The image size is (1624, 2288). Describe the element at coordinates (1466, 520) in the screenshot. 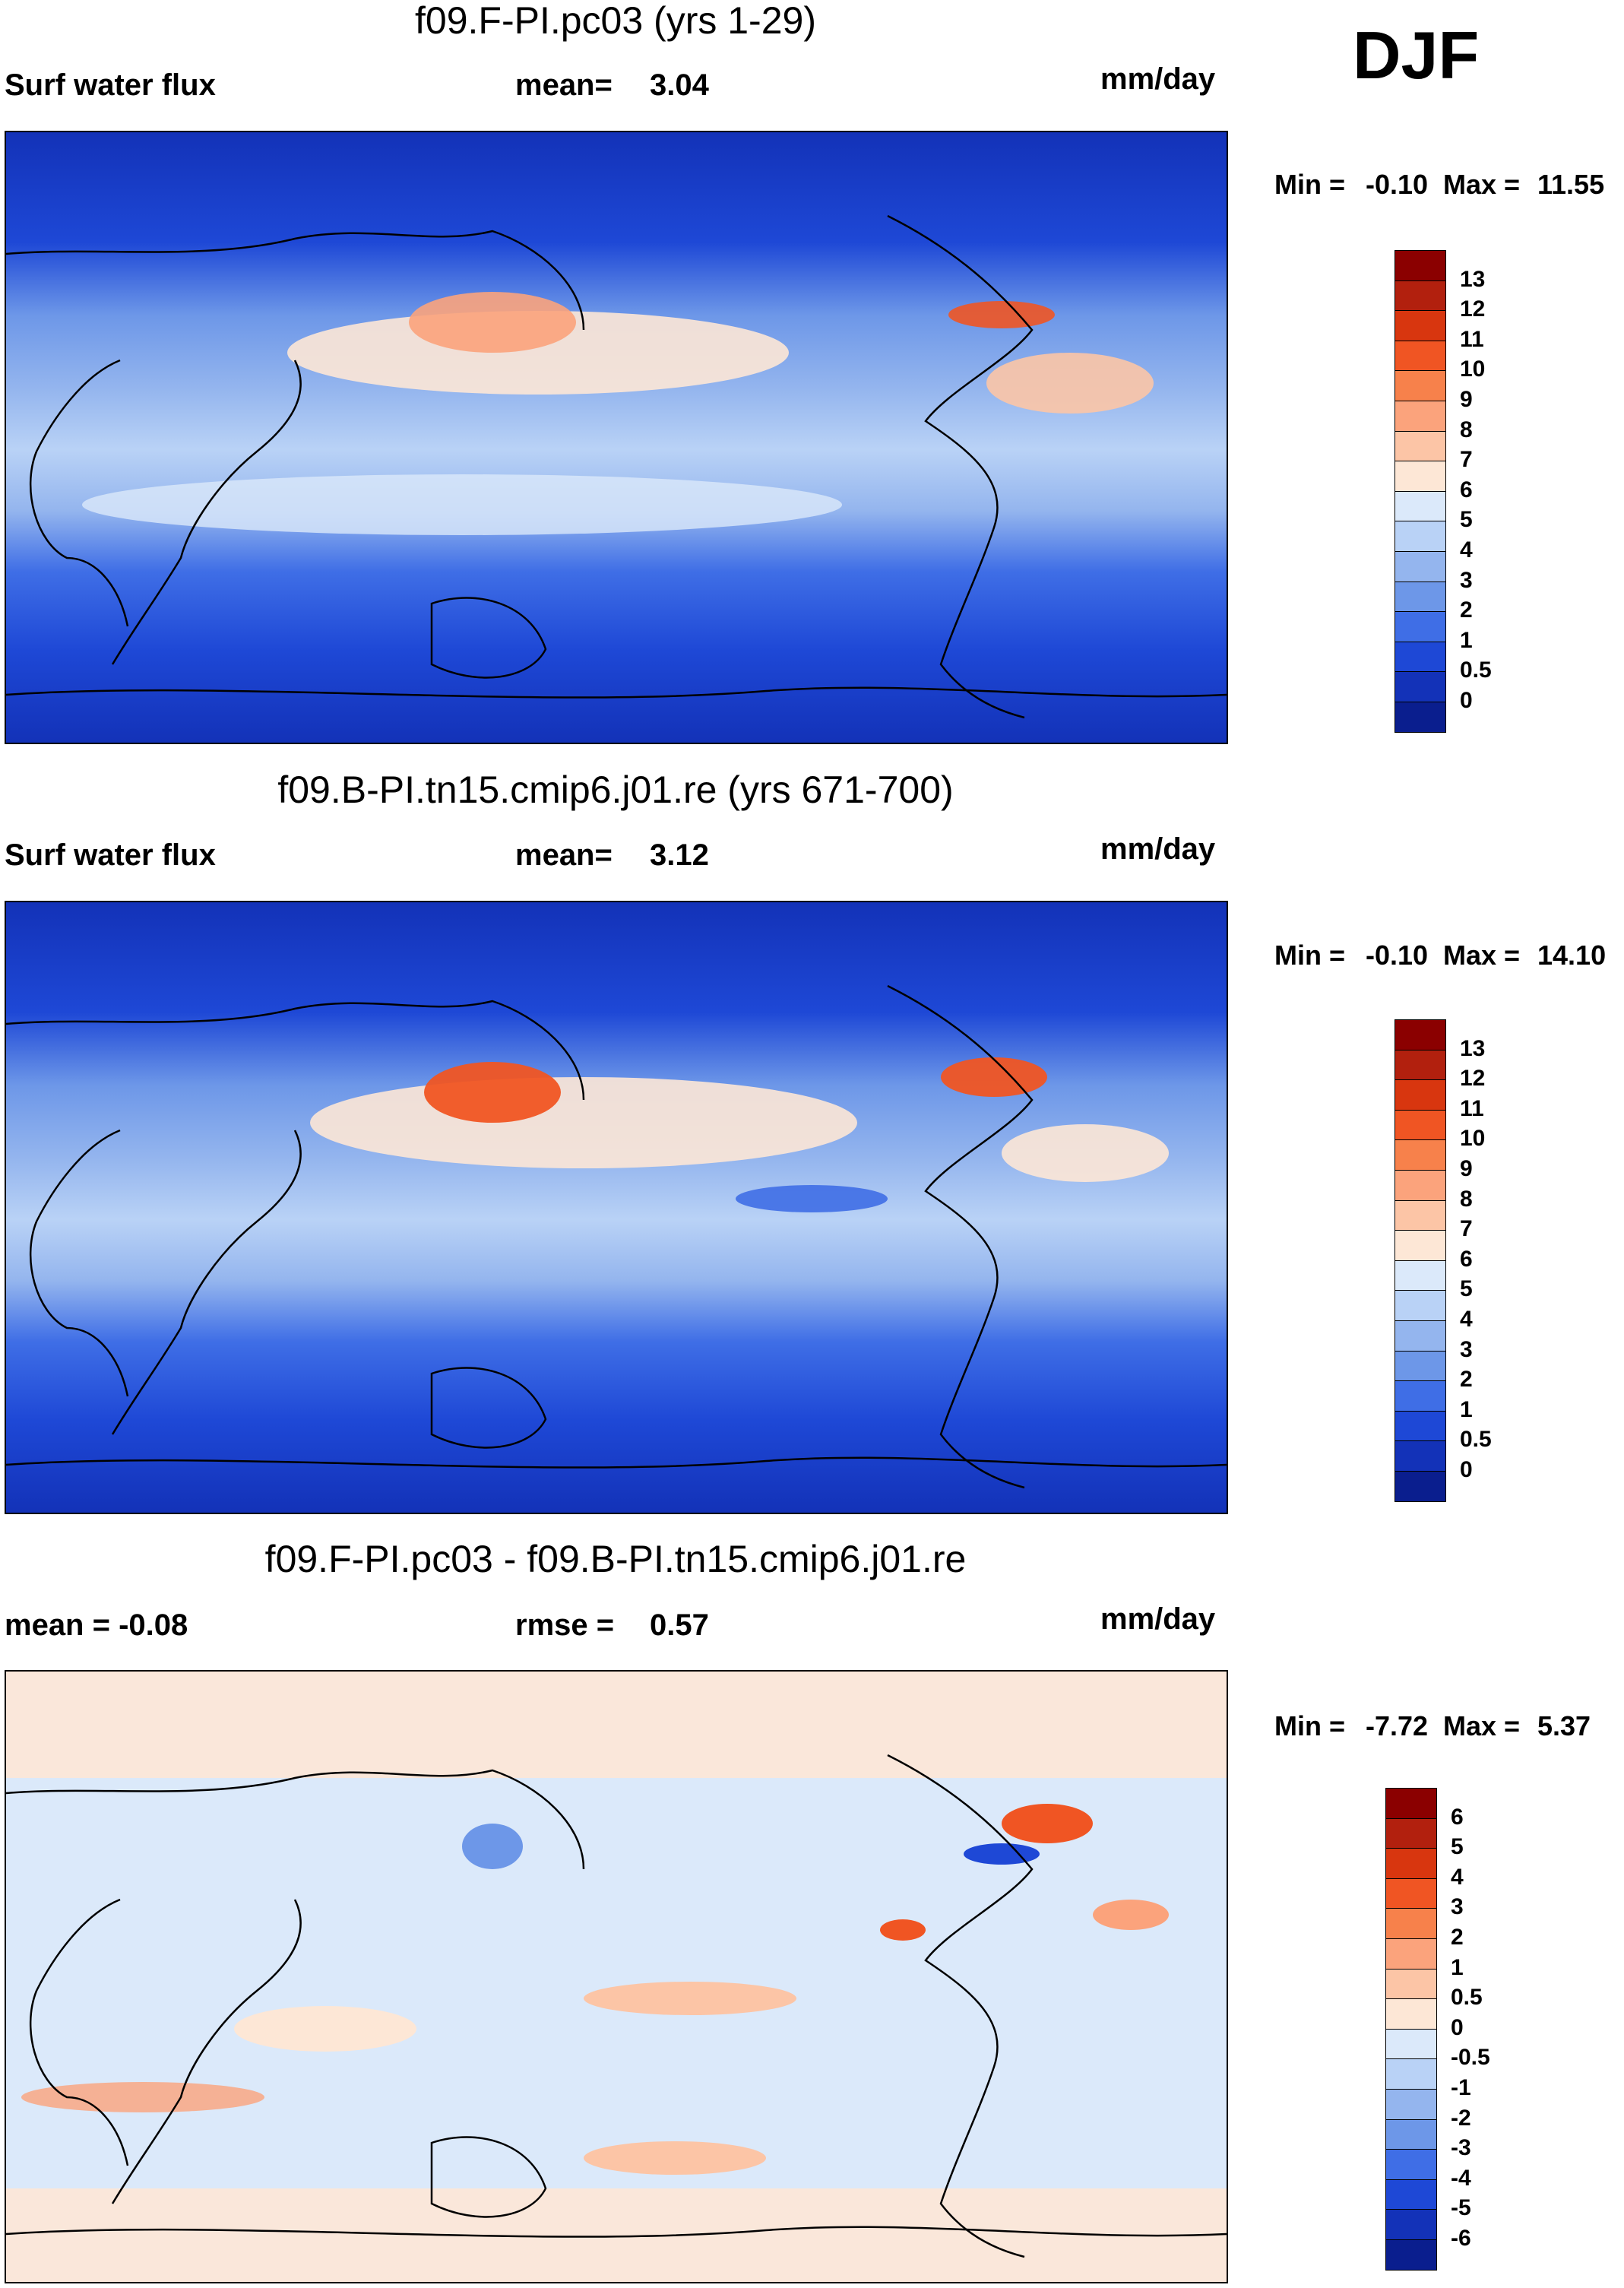

I see `panel-1-colorbar-tick-label: 5` at that location.